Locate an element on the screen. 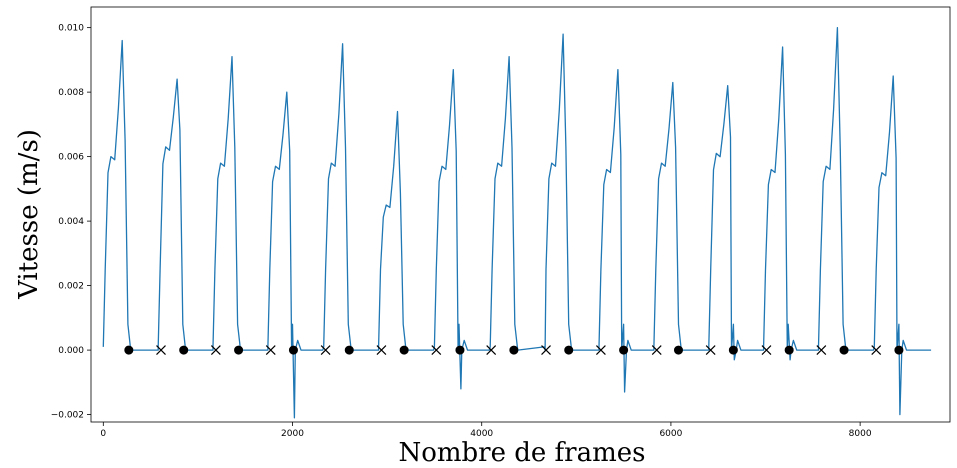  x-tick-label: 8000 is located at coordinates (860, 434).